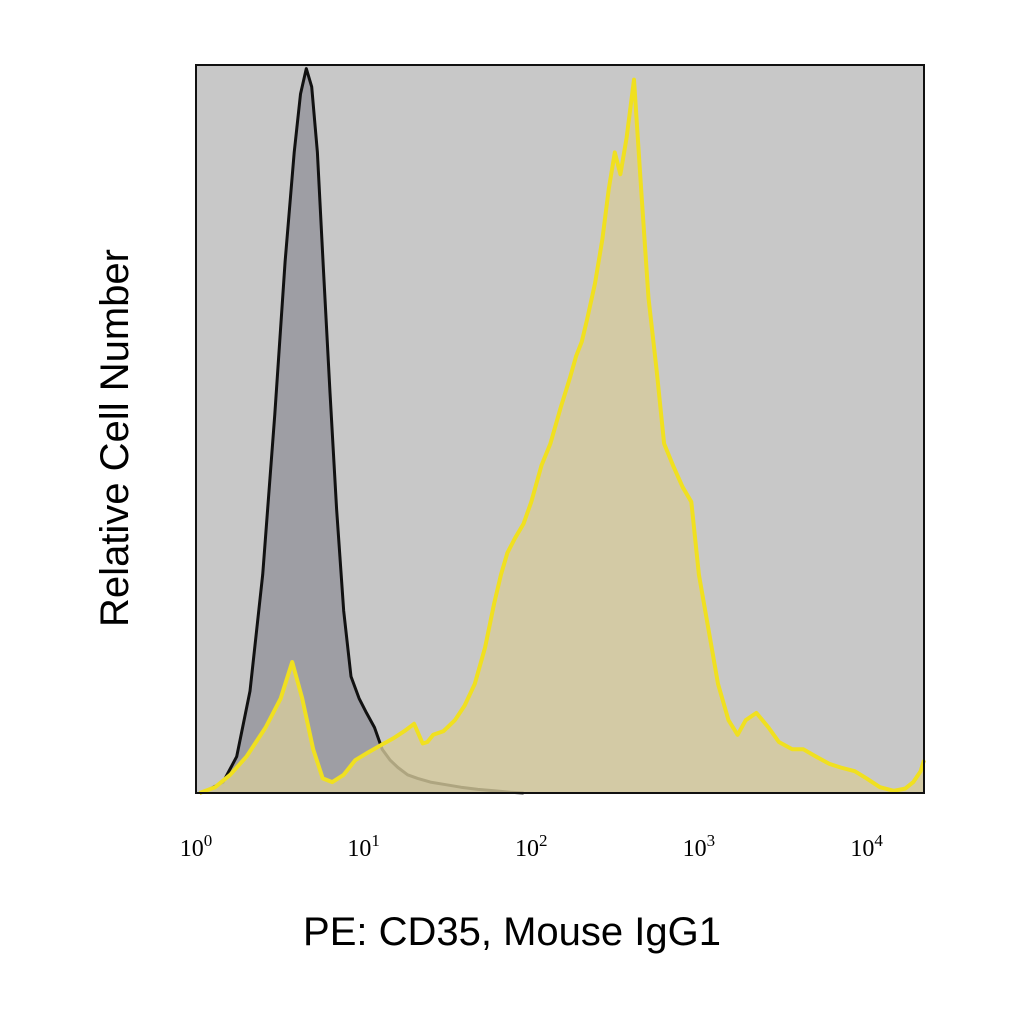 Image resolution: width=1024 pixels, height=1024 pixels. Describe the element at coordinates (363, 846) in the screenshot. I see `x-tick-label: 10¹` at that location.